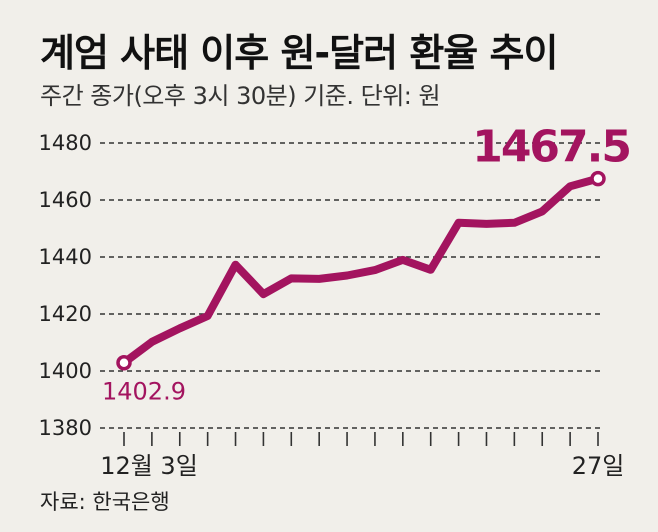 This screenshot has height=532, width=658. I want to click on x-tick-label-start: 12월 3일, so click(149, 466).